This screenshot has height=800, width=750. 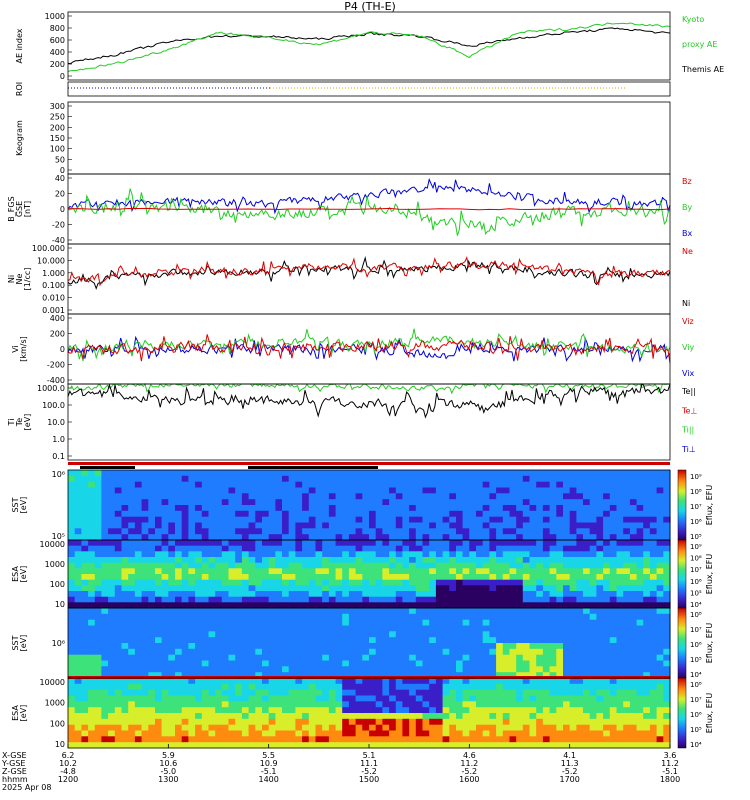 What do you see at coordinates (41, 643) in the screenshot?
I see `panel-sst_i: SST [eV] 10⁶` at bounding box center [41, 643].